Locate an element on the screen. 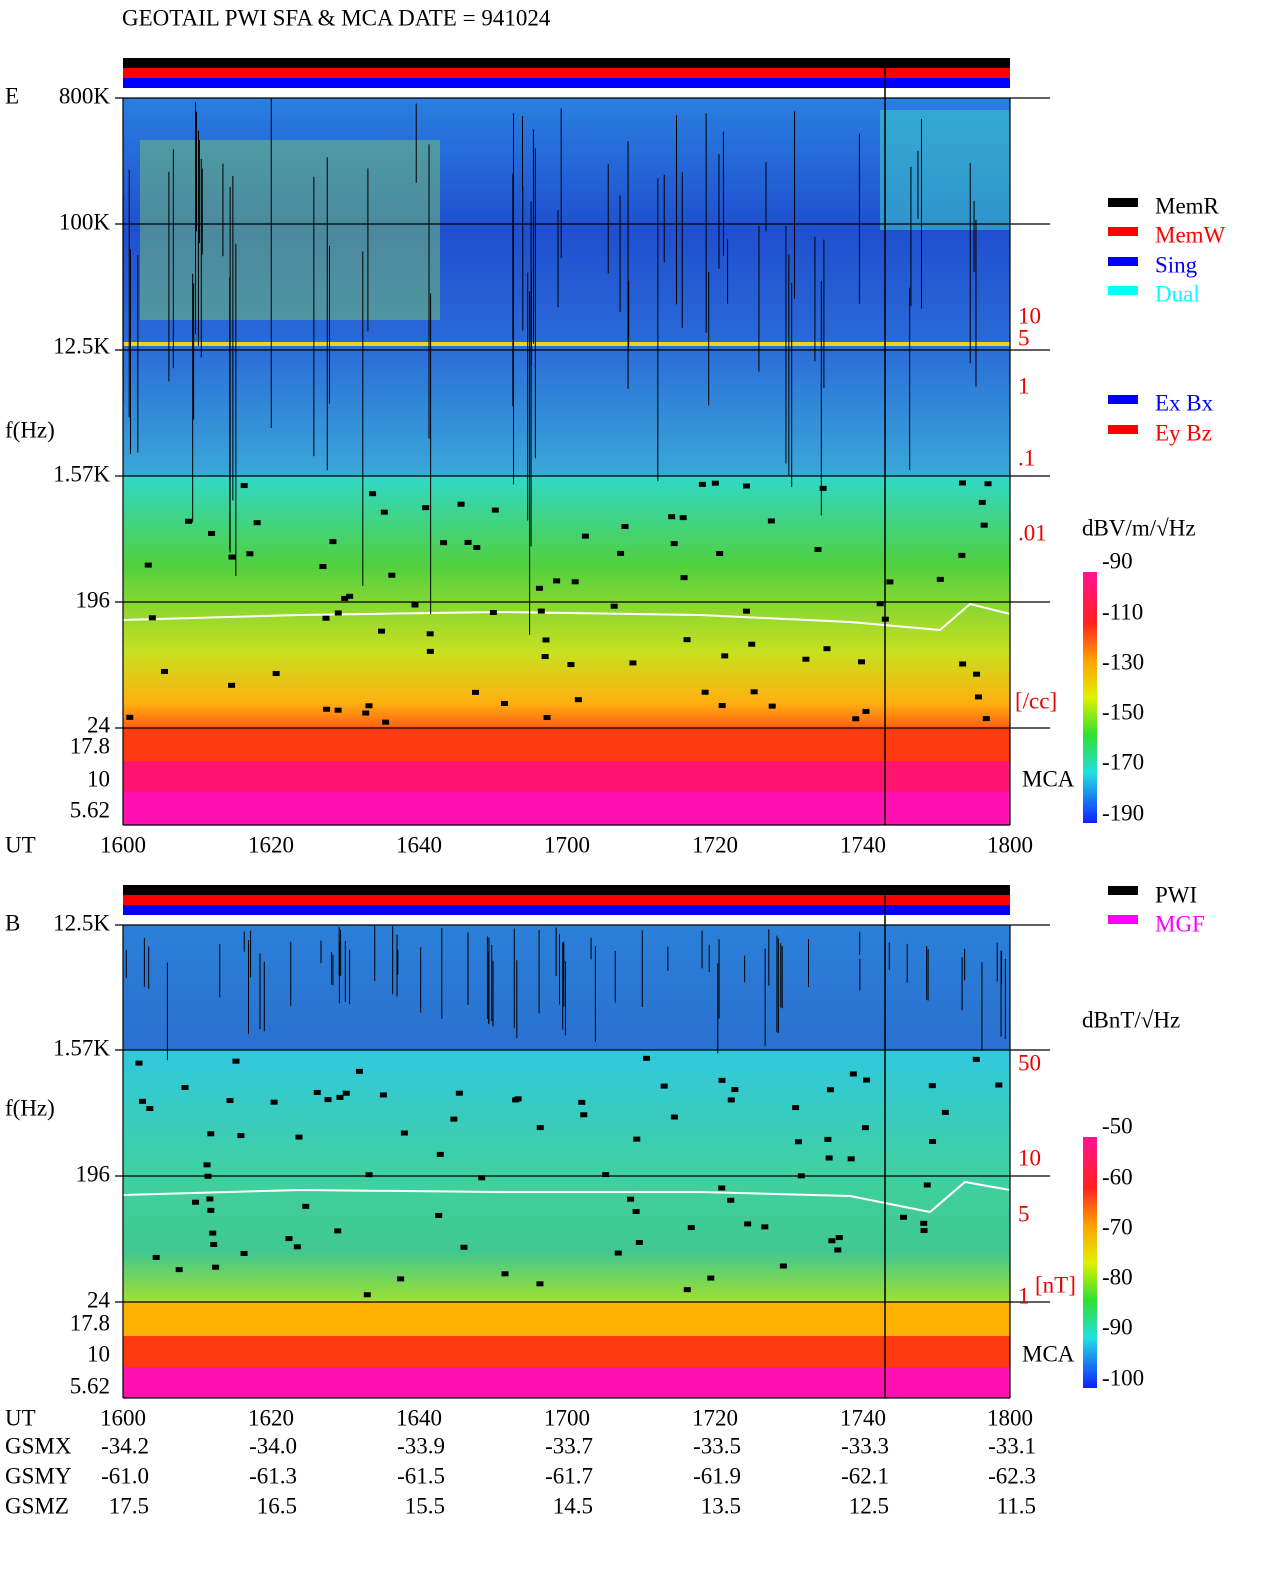 The image size is (1280, 1593). orbit-value: -33.3 is located at coordinates (865, 1445).